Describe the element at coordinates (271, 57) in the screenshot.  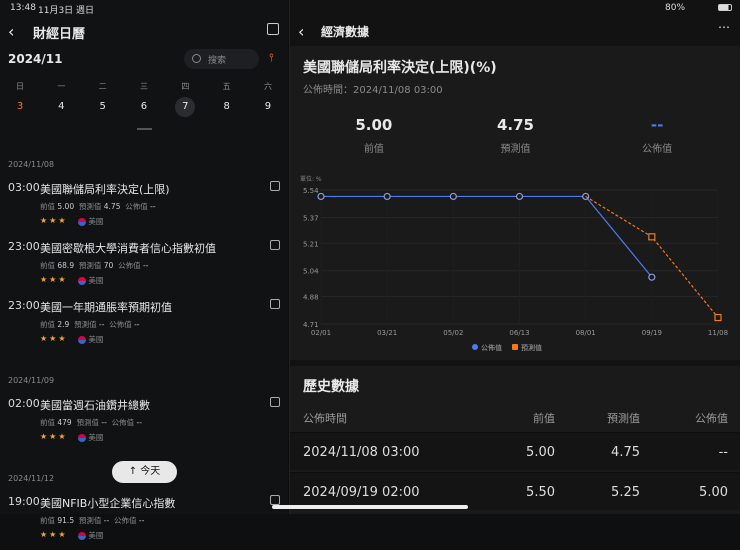
I see `filter-icon: ⫯` at that location.